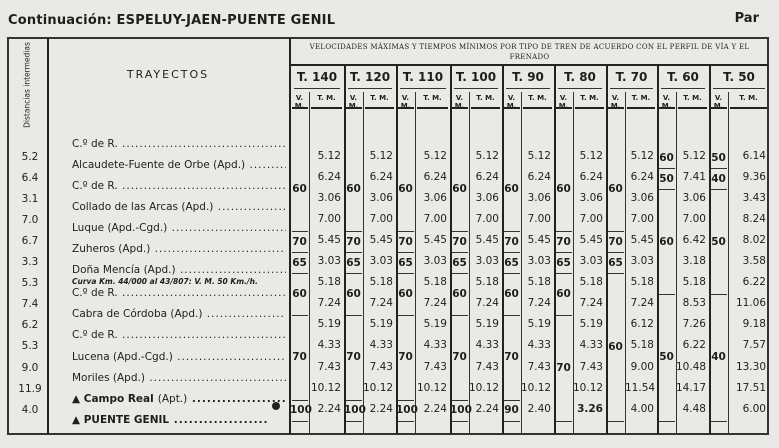 Image resolution: width=779 pixels, height=448 pixels. I want to click on time-value: 2.24, so click(329, 408).